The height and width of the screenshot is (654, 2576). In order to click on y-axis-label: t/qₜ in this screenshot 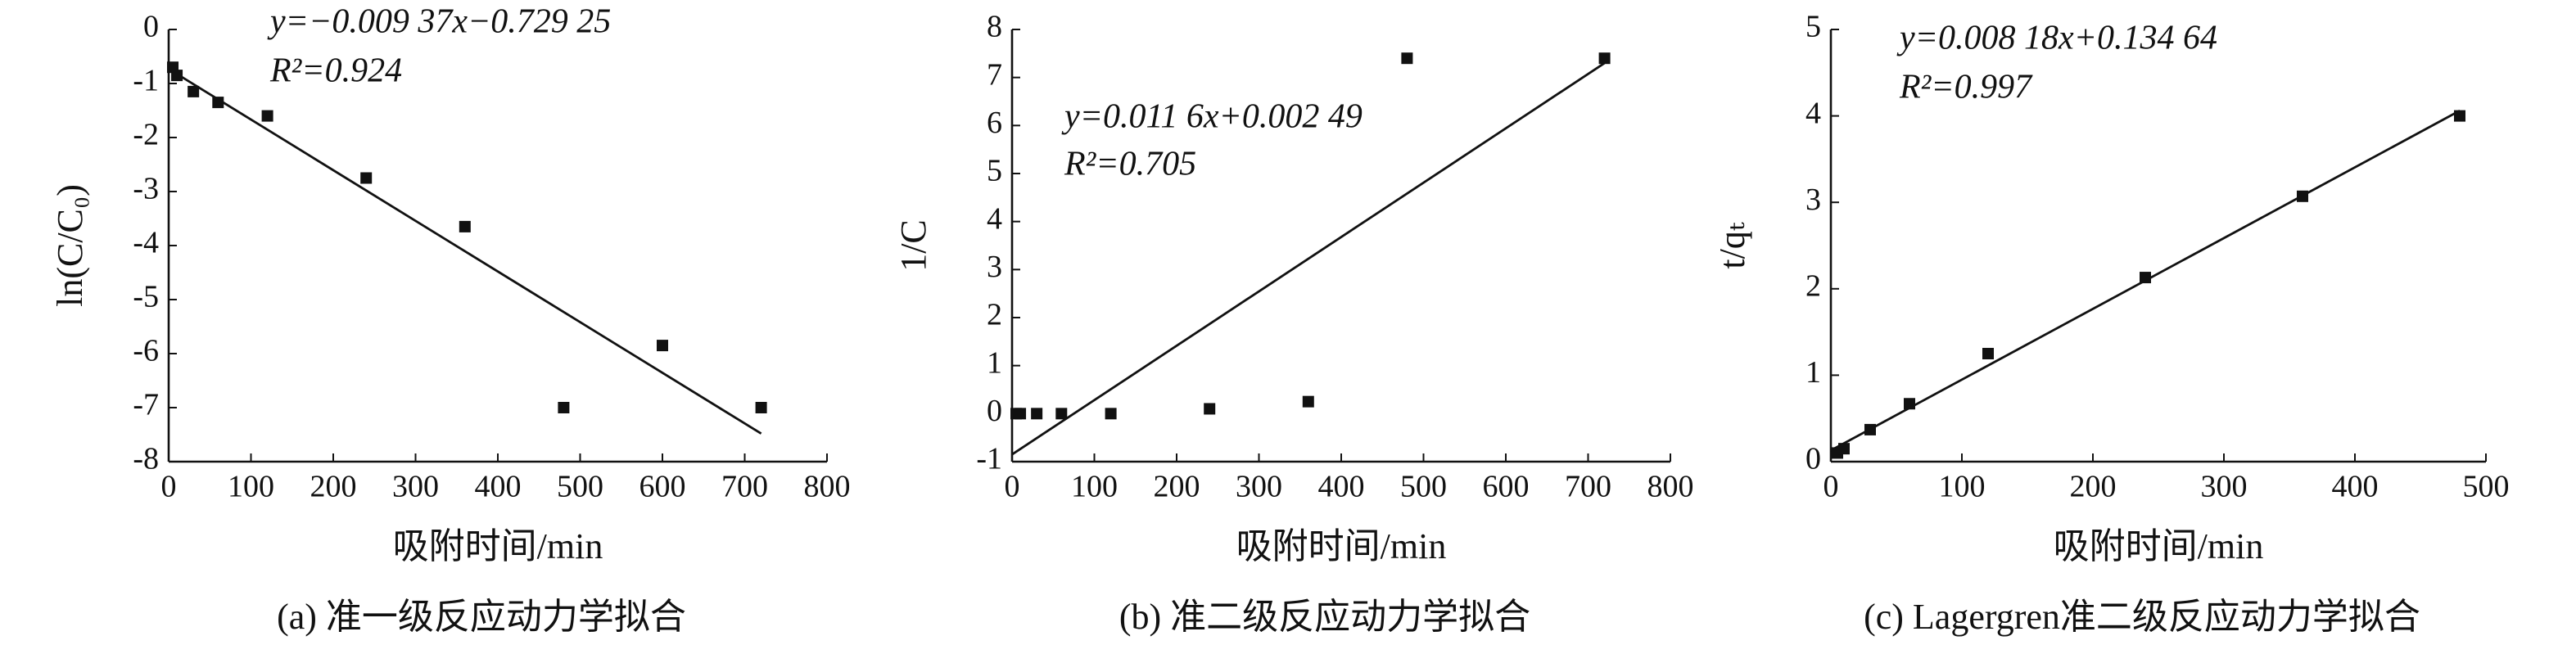, I will do `click(1732, 245)`.